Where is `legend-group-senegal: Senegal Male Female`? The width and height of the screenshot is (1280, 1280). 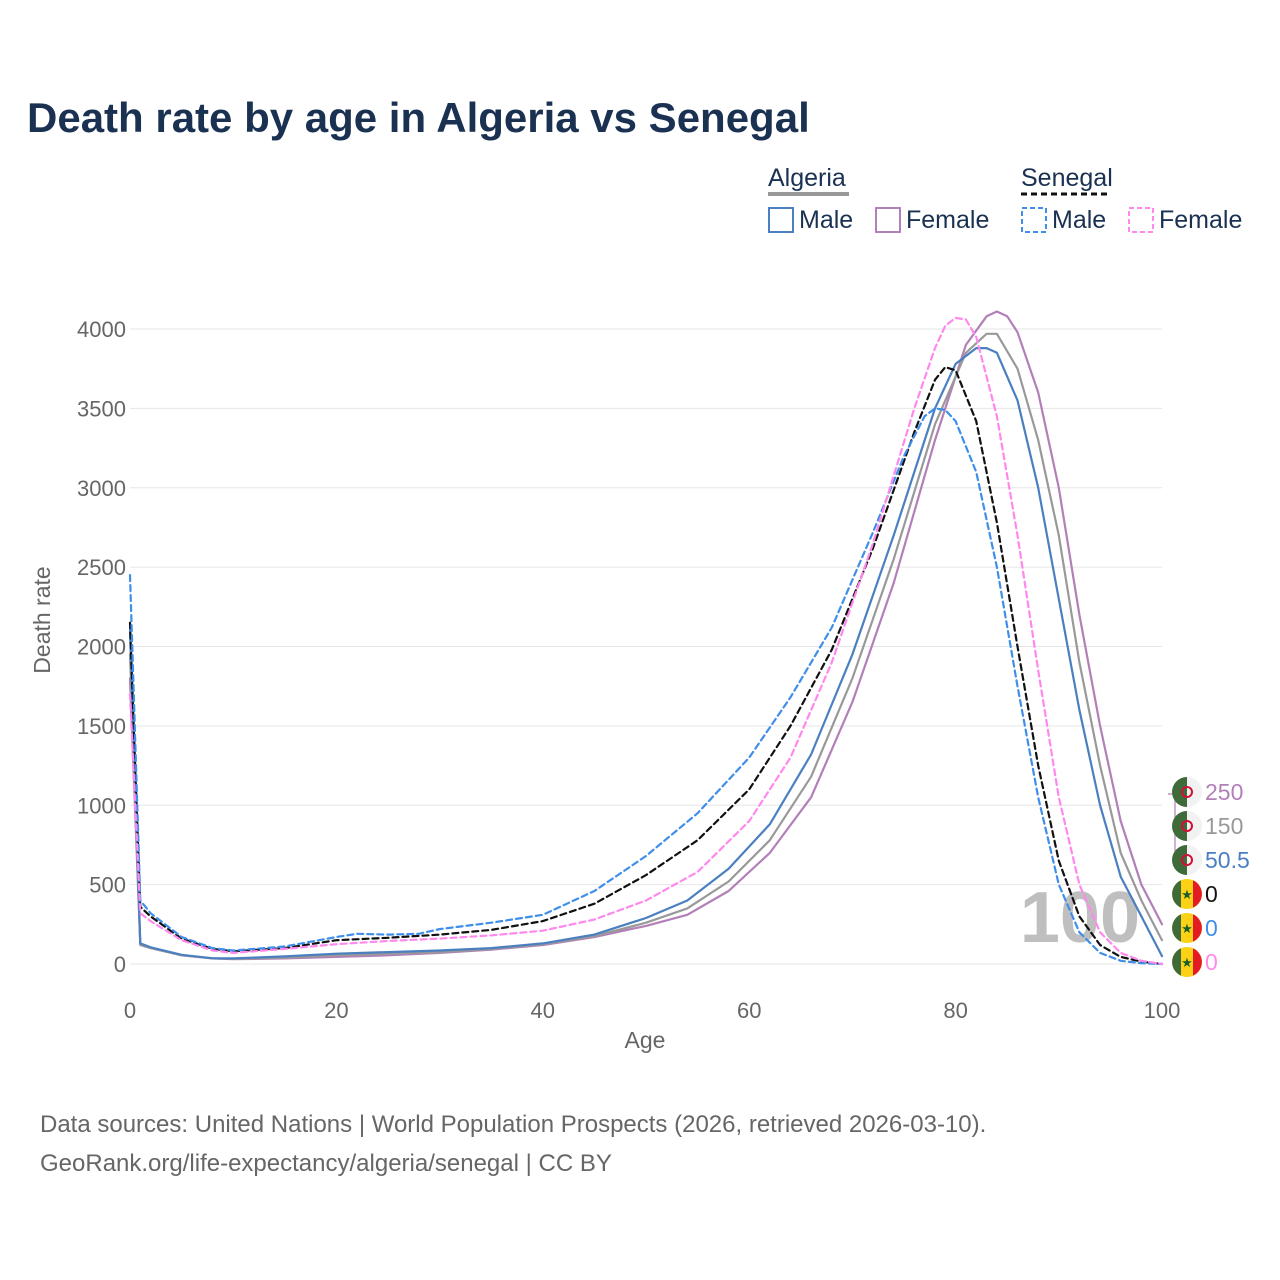
legend-group-senegal: Senegal Male Female is located at coordinates (1131, 199).